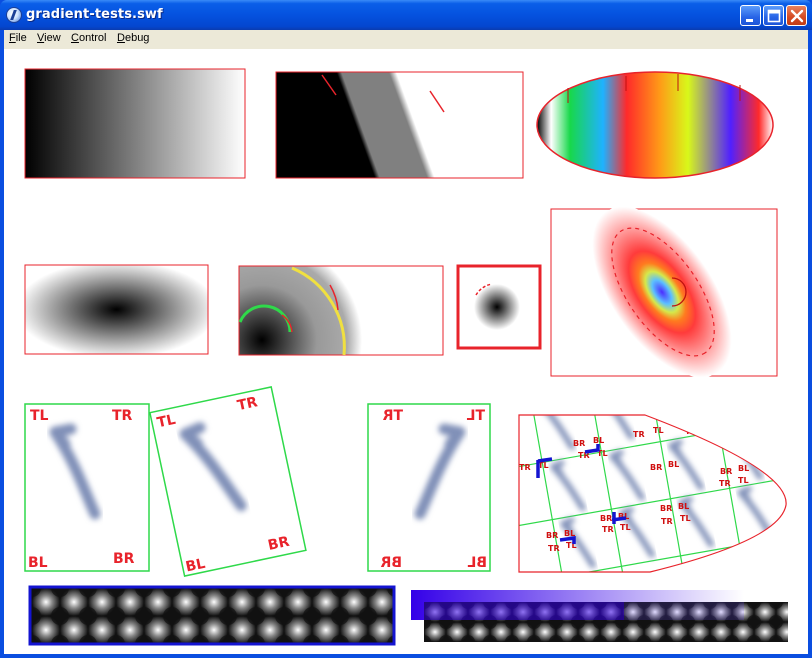  Describe the element at coordinates (228, 481) in the screenshot. I see `swatch-rotated: TL TR BL BR` at that location.